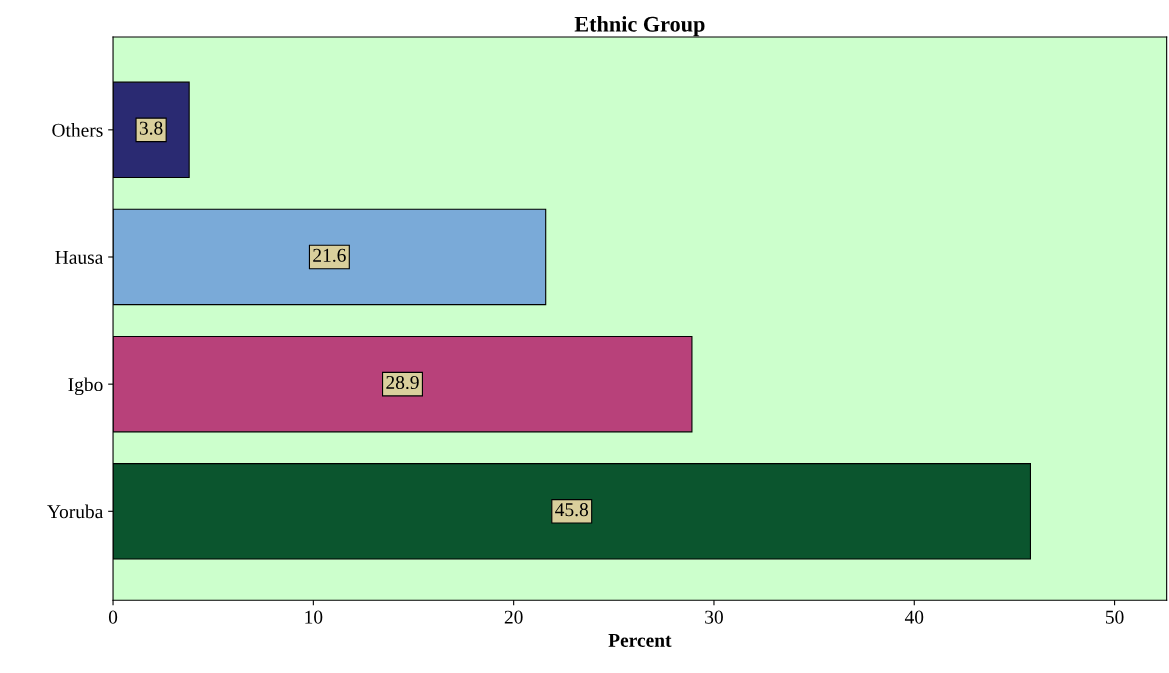 The image size is (1169, 673). I want to click on y-tick-label: Others, so click(77, 130).